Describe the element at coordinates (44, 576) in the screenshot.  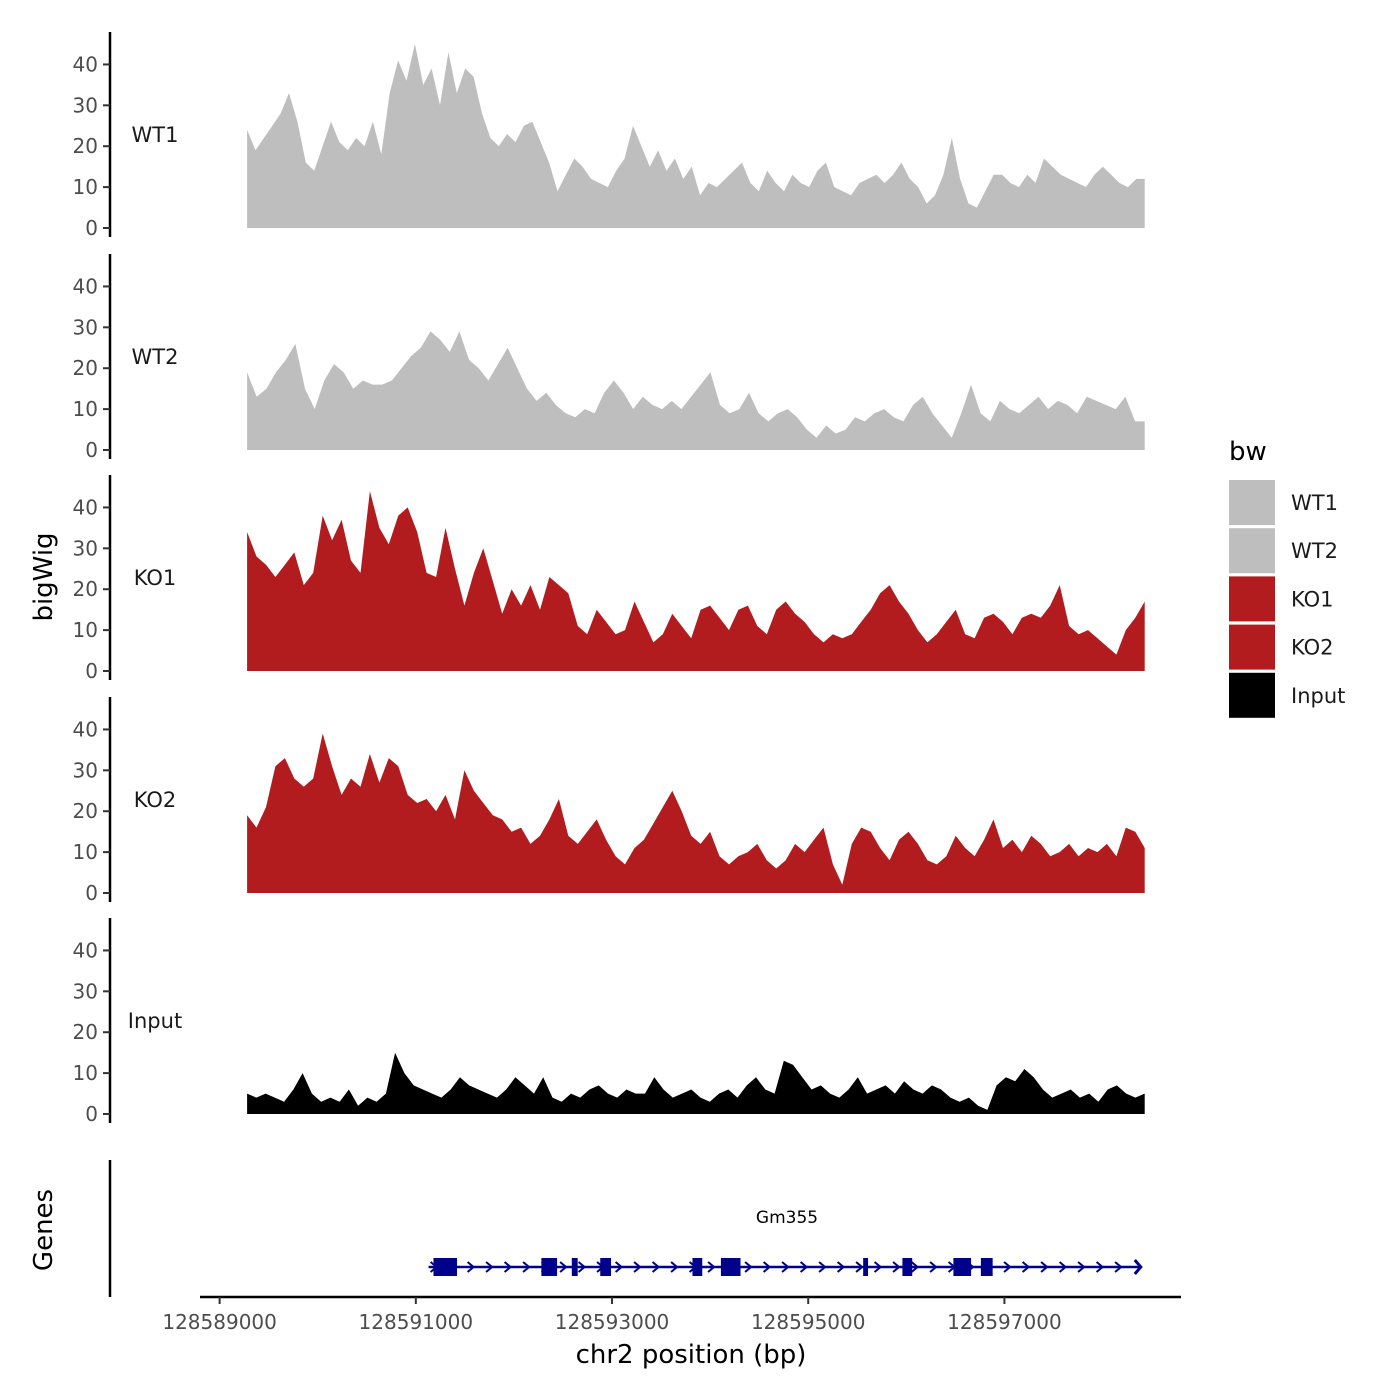
I see `y-axis-title: bigWig` at that location.